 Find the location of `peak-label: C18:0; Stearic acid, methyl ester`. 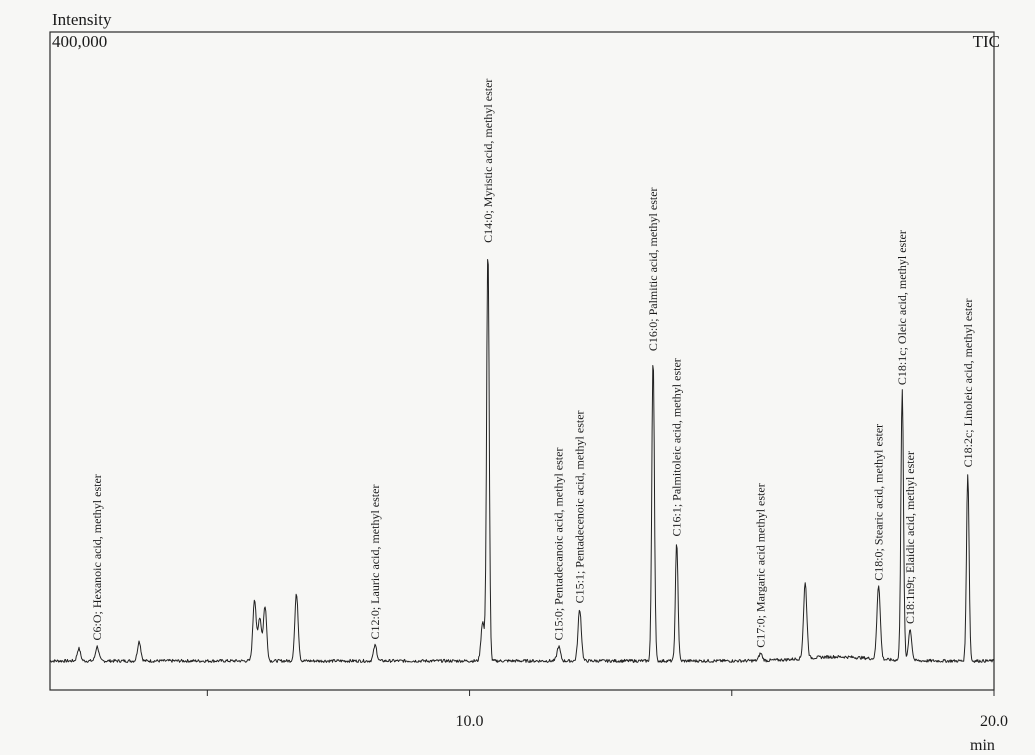

peak-label: C18:0; Stearic acid, methyl ester is located at coordinates (879, 502).